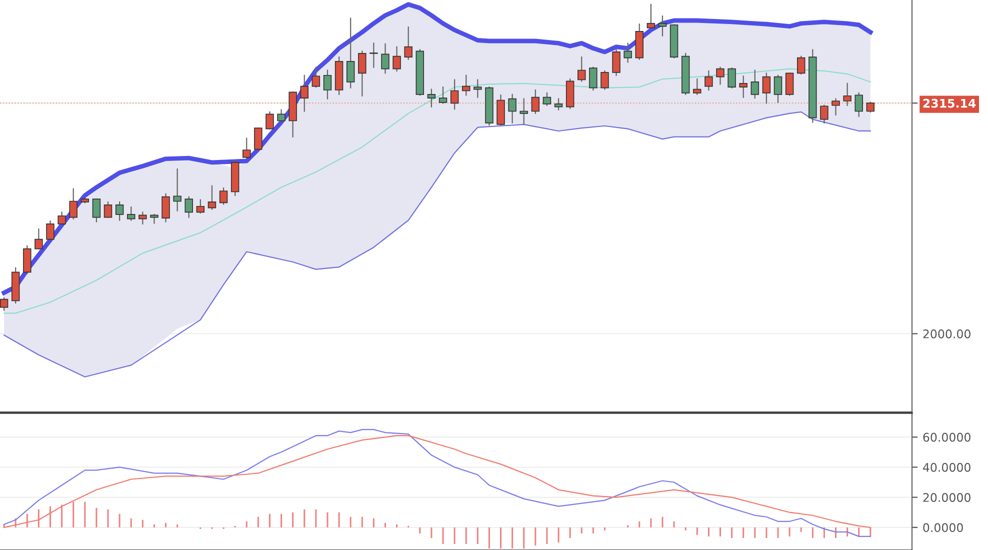  I want to click on y-tick-label: 2000.00, so click(946, 333).